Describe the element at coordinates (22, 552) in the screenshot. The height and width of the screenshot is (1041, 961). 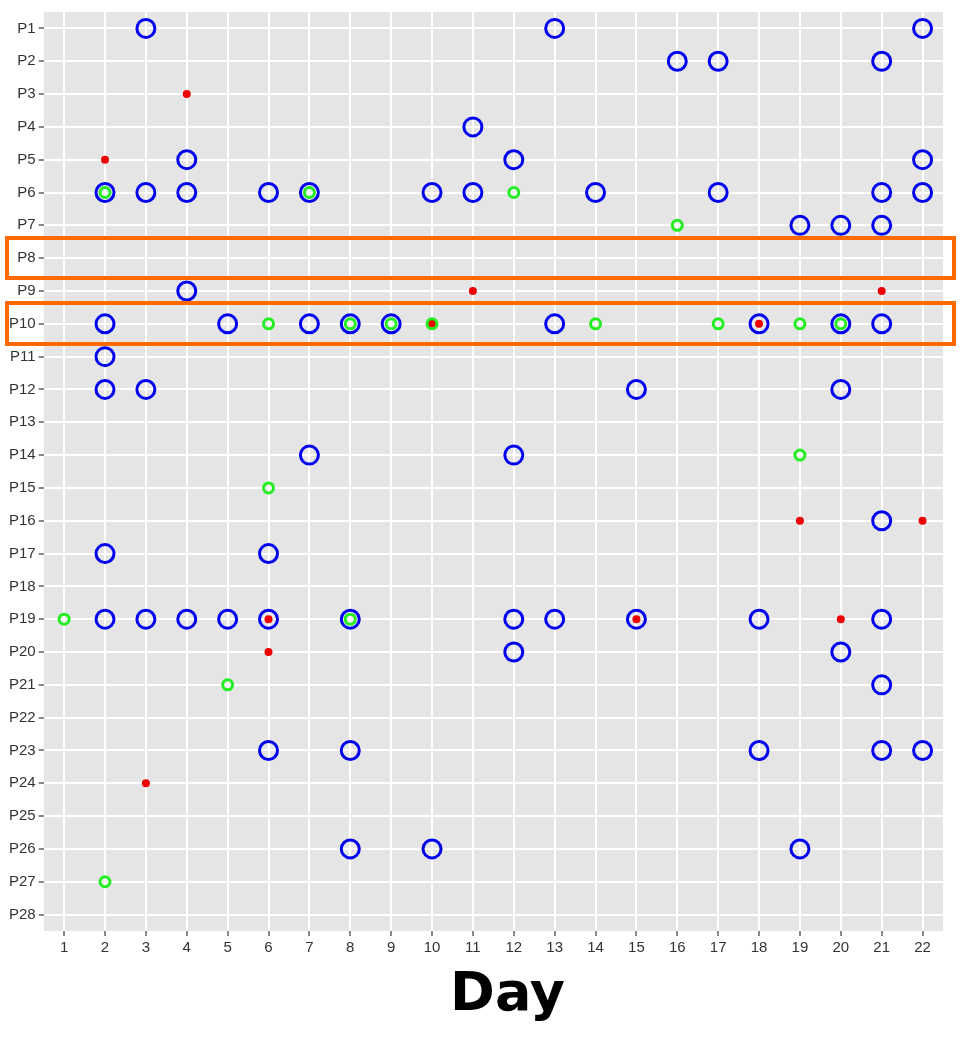
I see `y-tick-label: P17` at that location.